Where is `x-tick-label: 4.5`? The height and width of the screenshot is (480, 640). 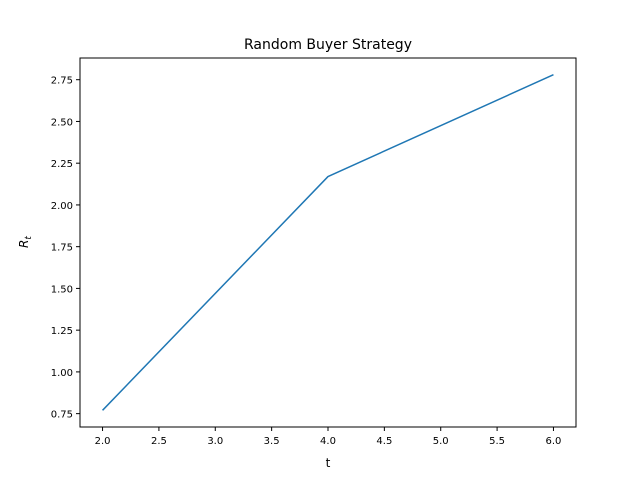 x-tick-label: 4.5 is located at coordinates (384, 441).